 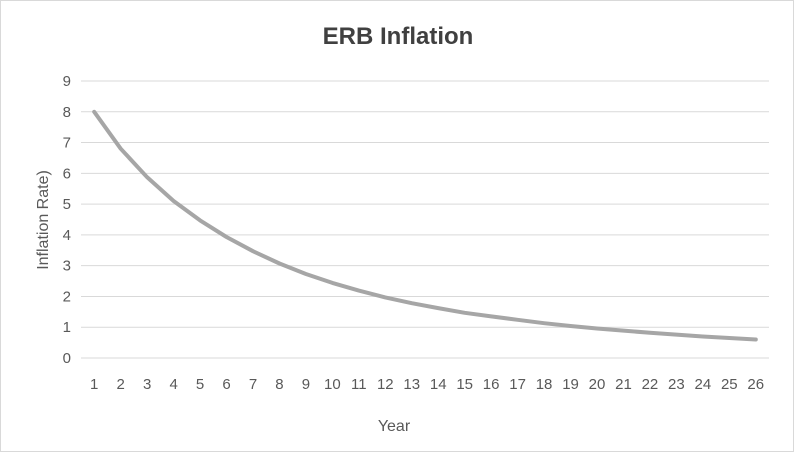 I want to click on y-tick-label: 7, so click(x=67, y=143).